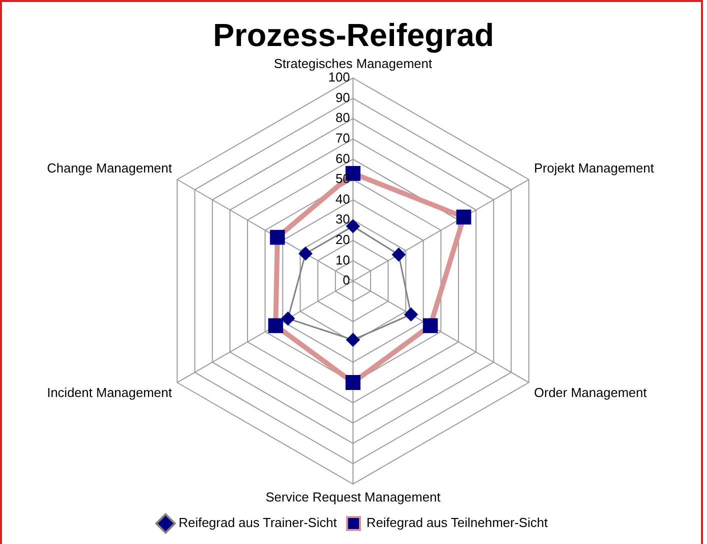 The width and height of the screenshot is (707, 544). What do you see at coordinates (353, 35) in the screenshot?
I see `chart-title: Prozess-Reifegrad` at bounding box center [353, 35].